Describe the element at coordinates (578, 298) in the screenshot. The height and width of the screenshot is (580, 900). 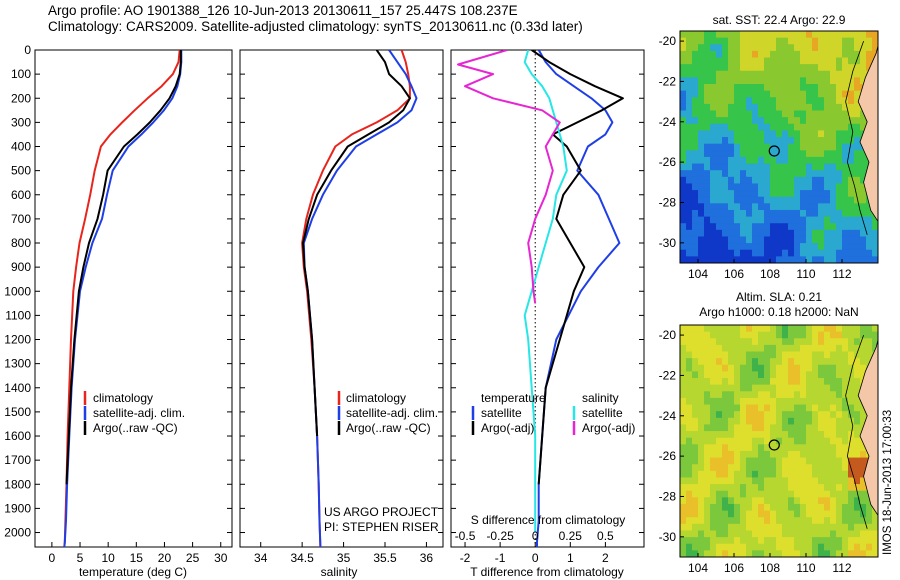
I see `series-line-satellite` at that location.